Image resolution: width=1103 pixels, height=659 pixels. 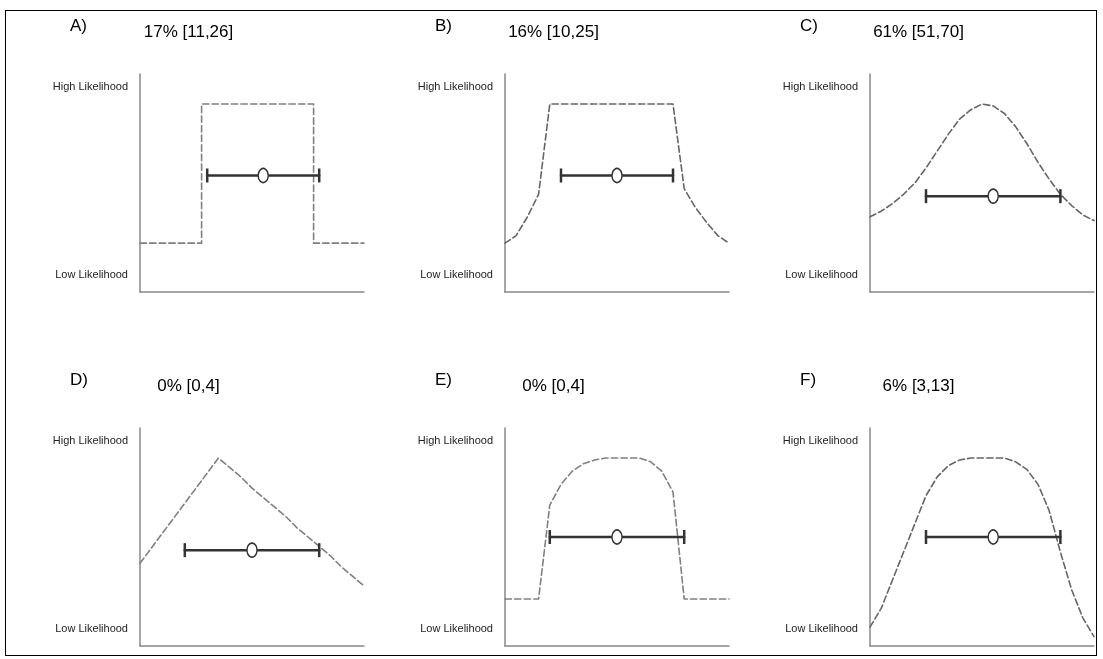 What do you see at coordinates (918, 385) in the screenshot?
I see `chart-title: 6% [3,13]` at bounding box center [918, 385].